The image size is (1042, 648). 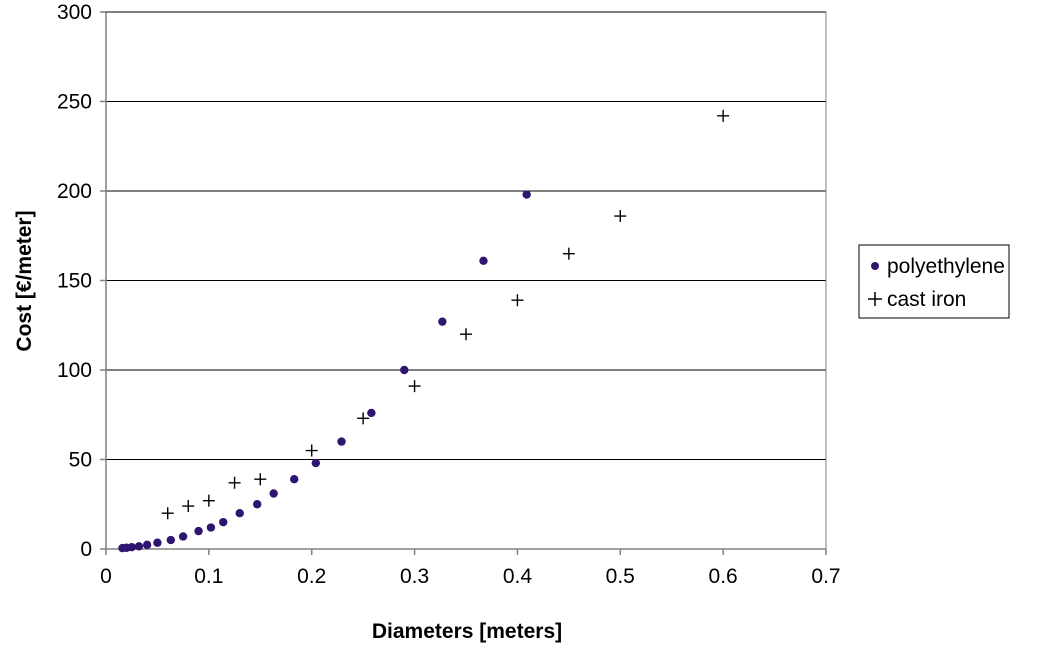 What do you see at coordinates (825, 576) in the screenshot?
I see `x-tick-label-7: 0.7` at bounding box center [825, 576].